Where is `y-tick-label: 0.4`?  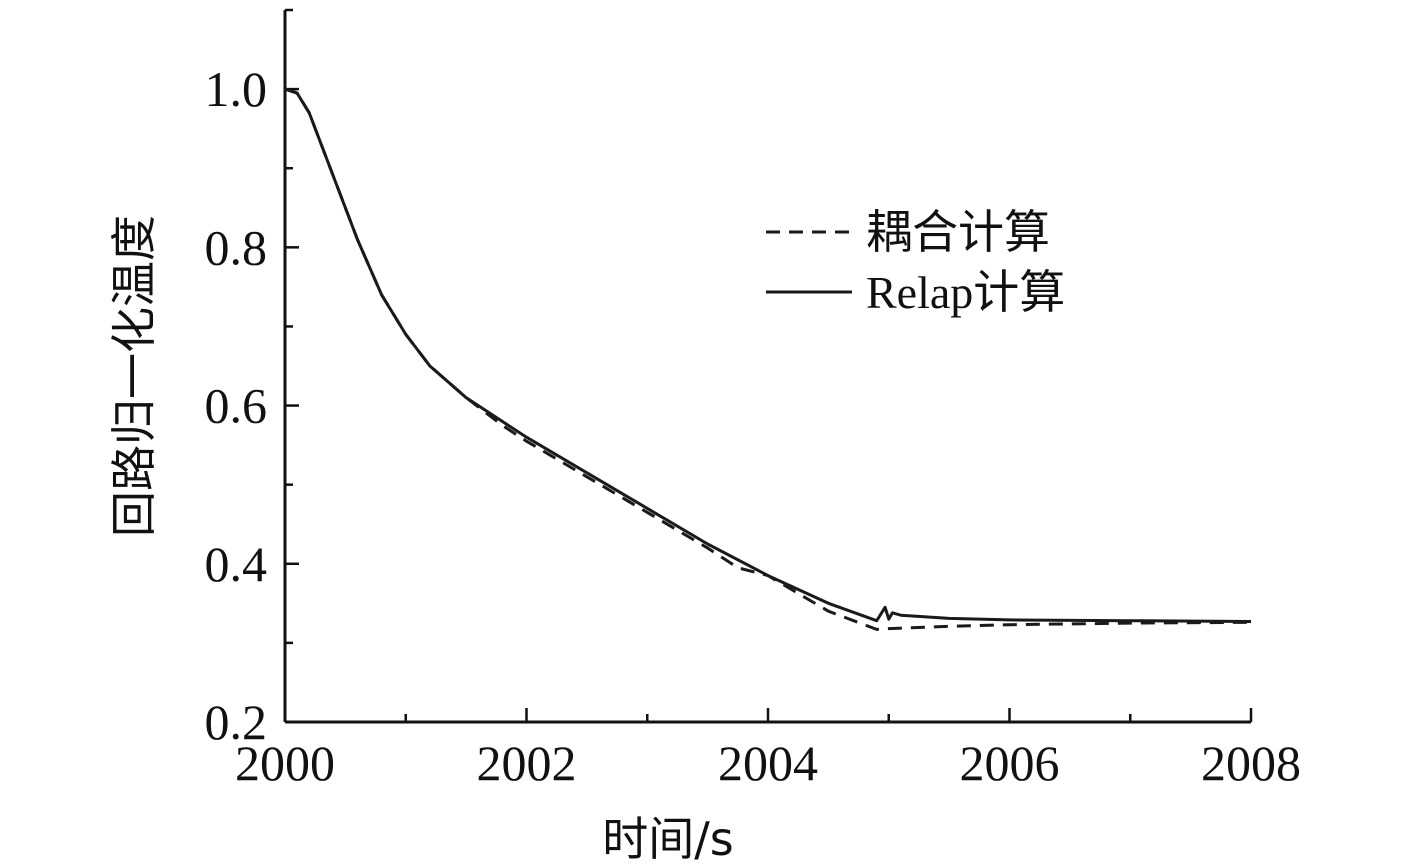
y-tick-label: 0.4 is located at coordinates (236, 564).